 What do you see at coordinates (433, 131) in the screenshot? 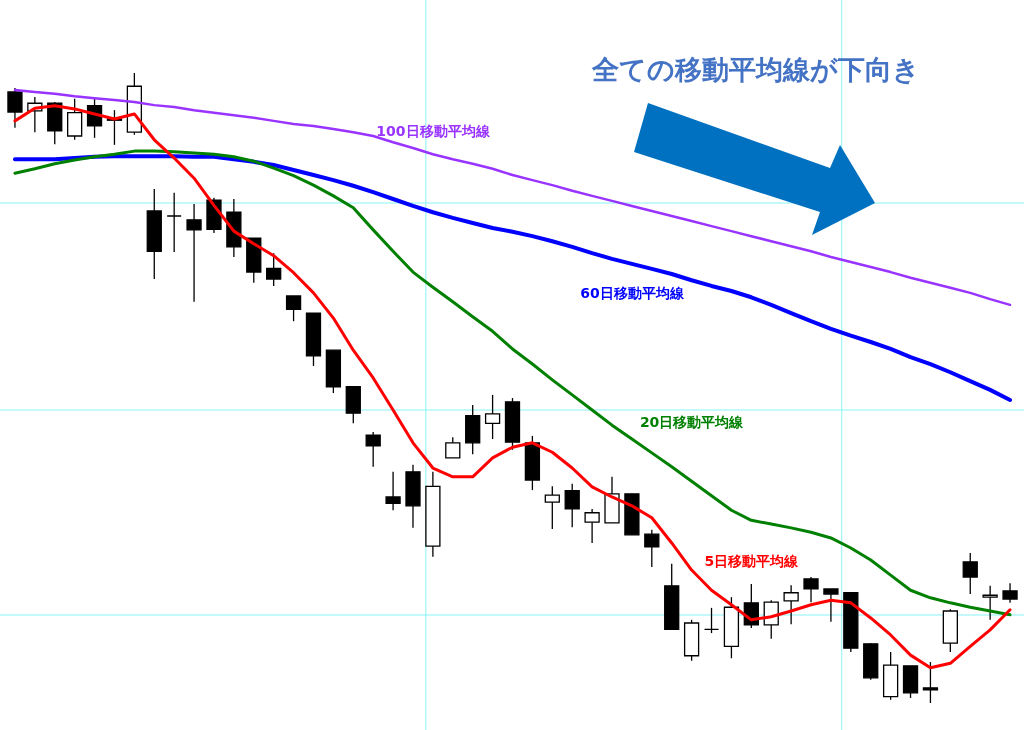
I see `series-label: 100日移動平均線` at bounding box center [433, 131].